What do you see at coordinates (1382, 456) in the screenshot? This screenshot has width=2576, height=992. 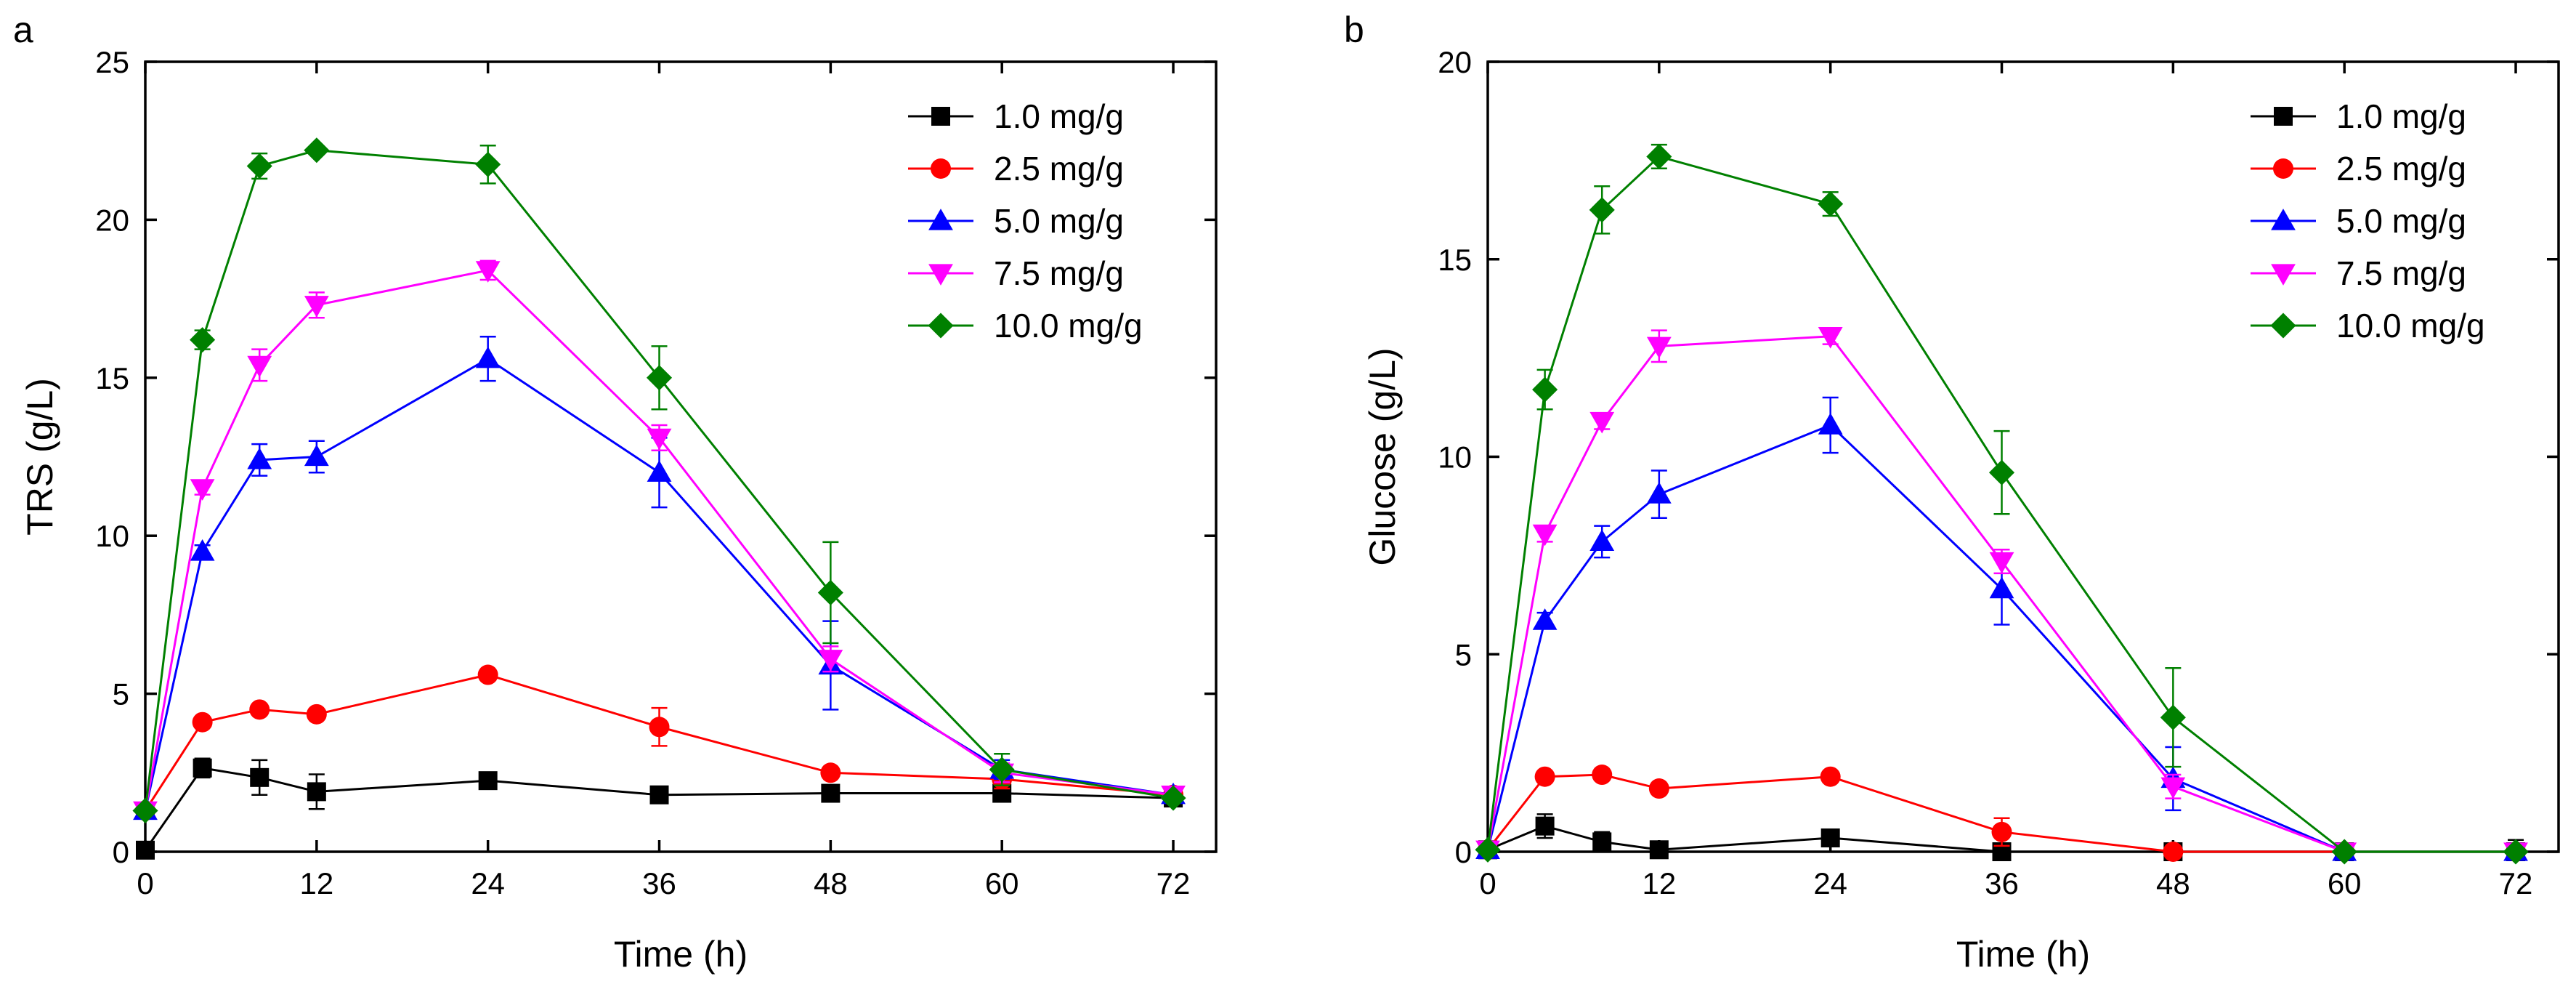 I see `y-axis-title: Glucose (g/L)` at bounding box center [1382, 456].